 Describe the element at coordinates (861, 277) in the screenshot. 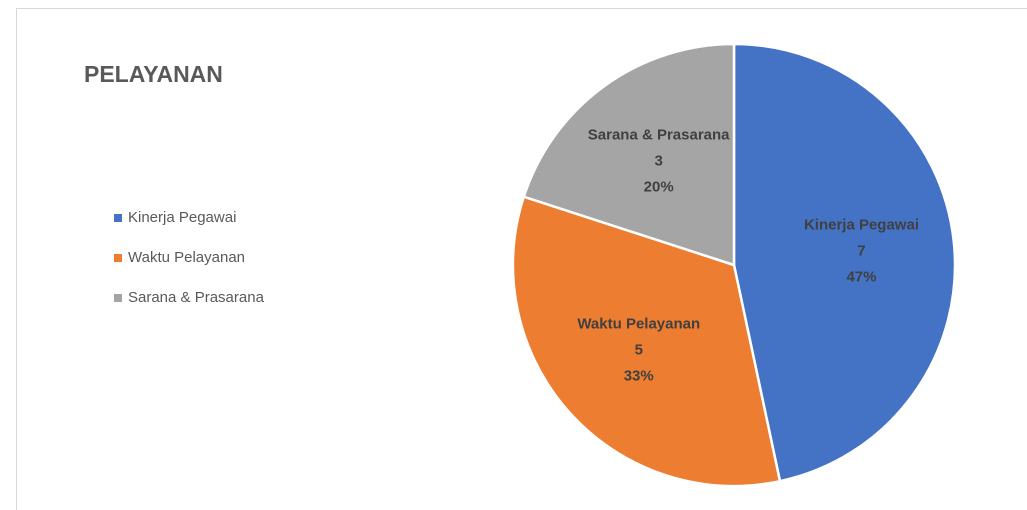

I see `slice-percent-label: 47%` at that location.